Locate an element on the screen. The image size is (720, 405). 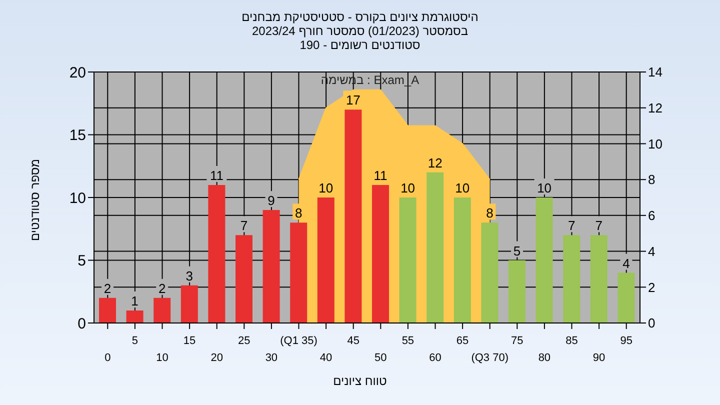
x-tick-label: 50 is located at coordinates (380, 358).